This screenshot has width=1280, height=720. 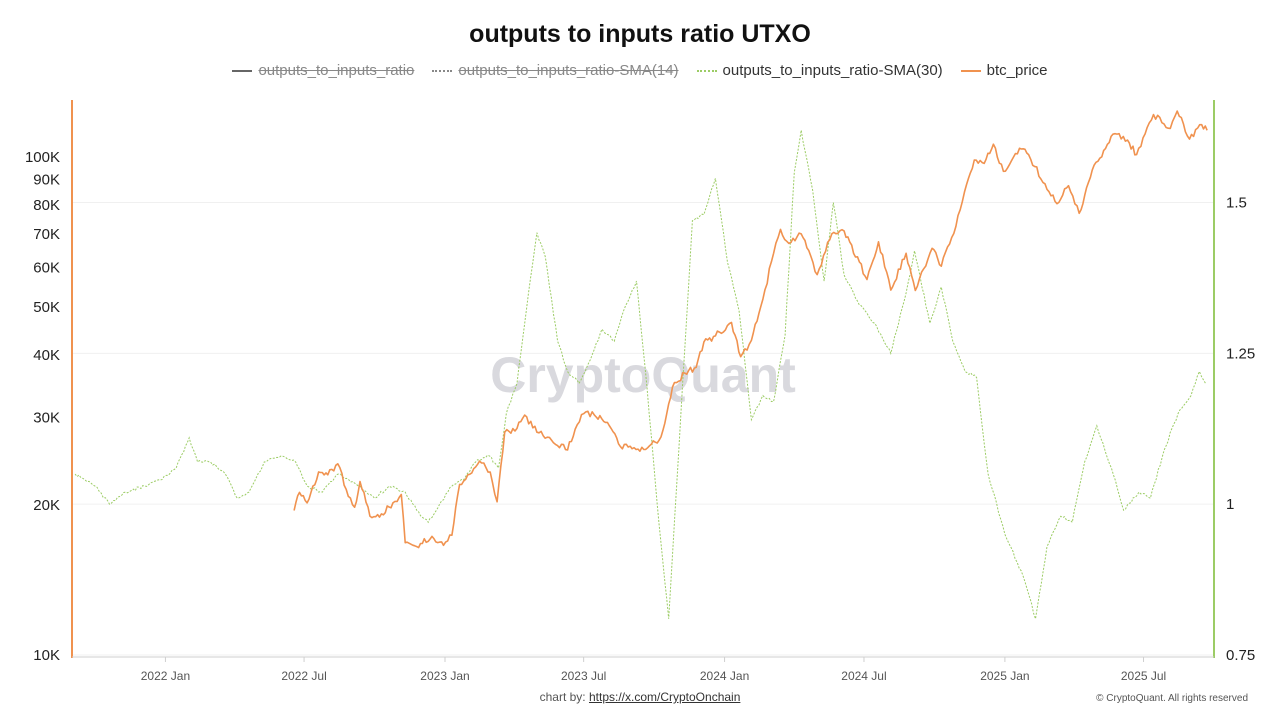 I want to click on right-tick-label: 1.5, so click(x=1236, y=203).